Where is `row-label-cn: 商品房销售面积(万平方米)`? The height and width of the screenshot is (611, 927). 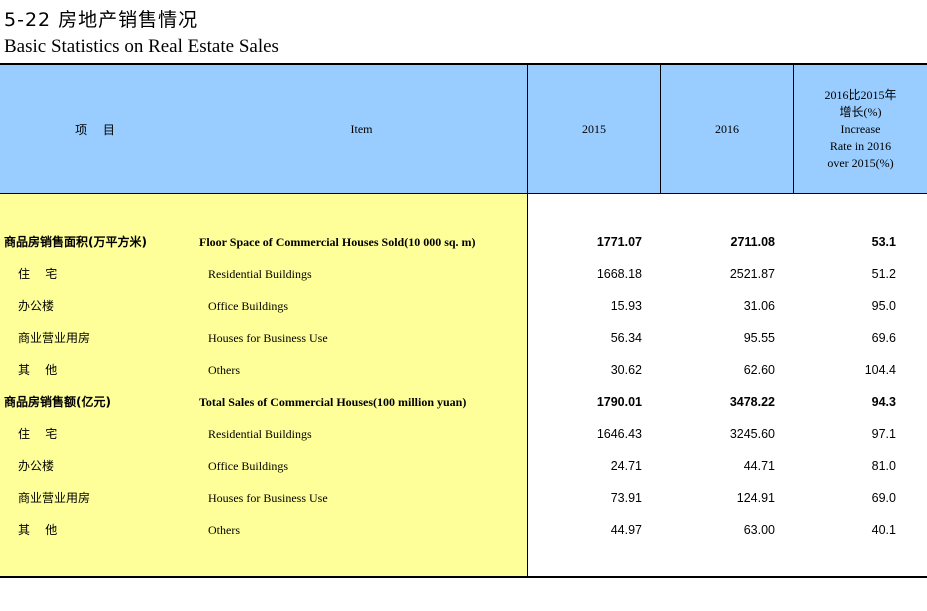 row-label-cn: 商品房销售面积(万平方米) is located at coordinates (75, 242).